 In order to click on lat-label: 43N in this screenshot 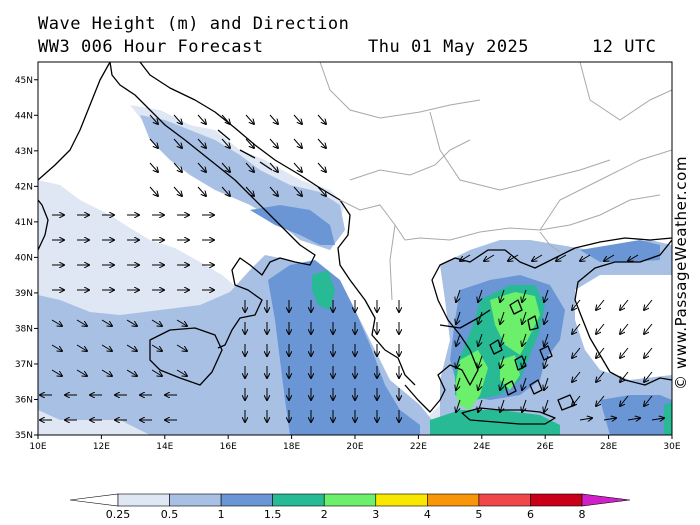, I will do `click(24, 152)`.